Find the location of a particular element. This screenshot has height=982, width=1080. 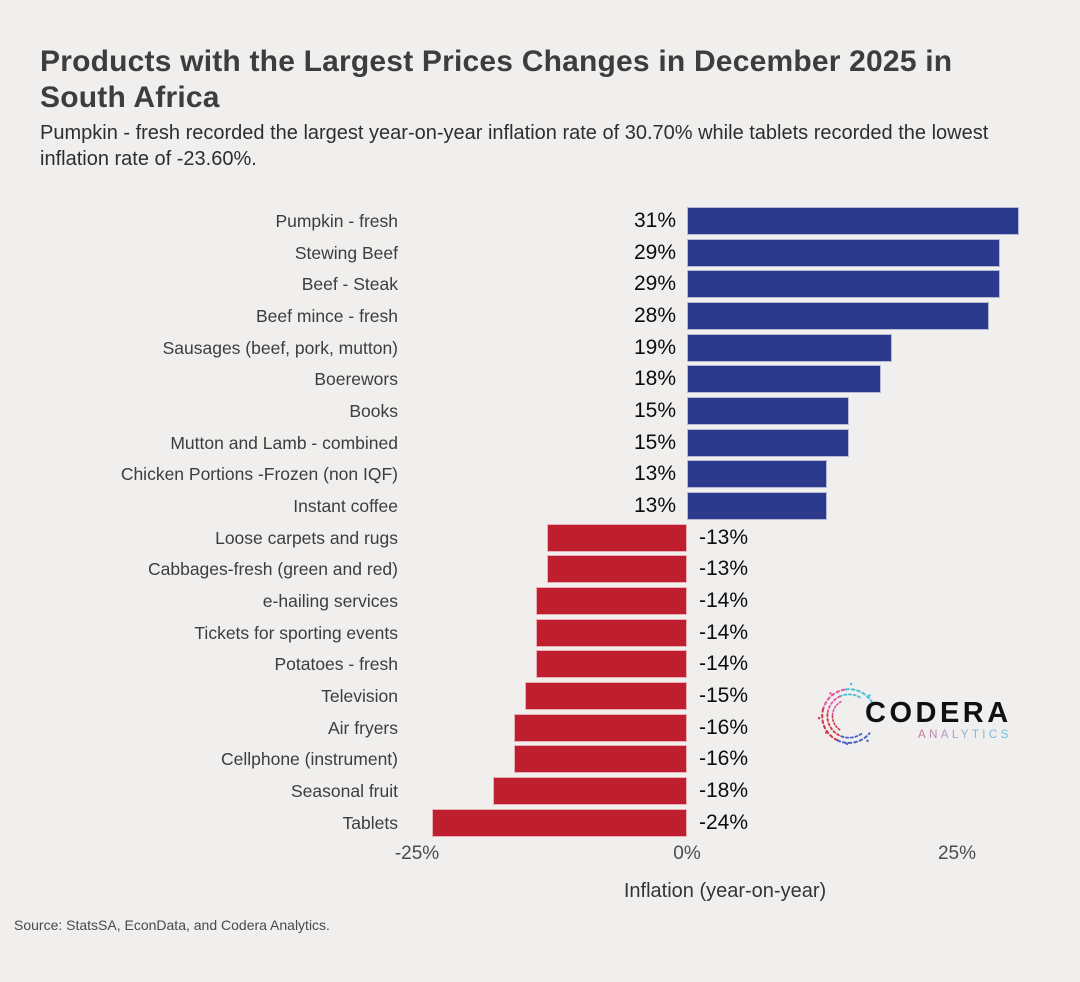

category-label: Instant coffee is located at coordinates (345, 505).